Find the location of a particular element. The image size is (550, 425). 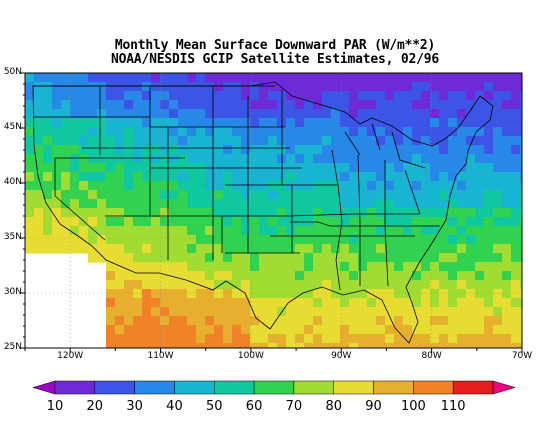

border-91w is located at coordinates (337, 220).